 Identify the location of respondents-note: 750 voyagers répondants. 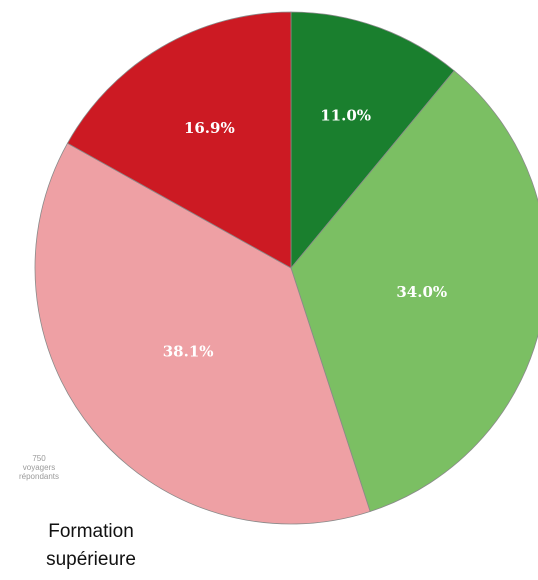
(39, 467).